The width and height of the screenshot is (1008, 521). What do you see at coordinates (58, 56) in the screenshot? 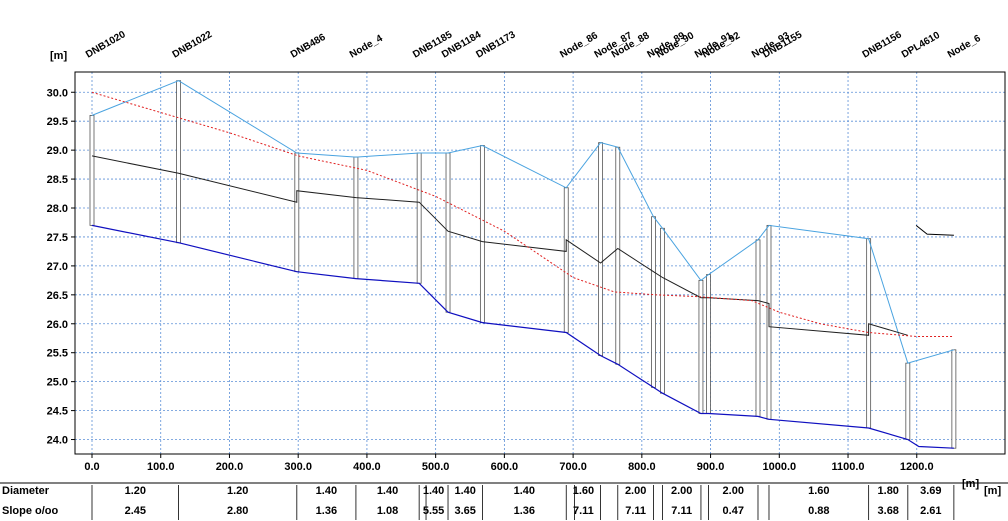
I see `y-axis-unit: [m]` at bounding box center [58, 56].